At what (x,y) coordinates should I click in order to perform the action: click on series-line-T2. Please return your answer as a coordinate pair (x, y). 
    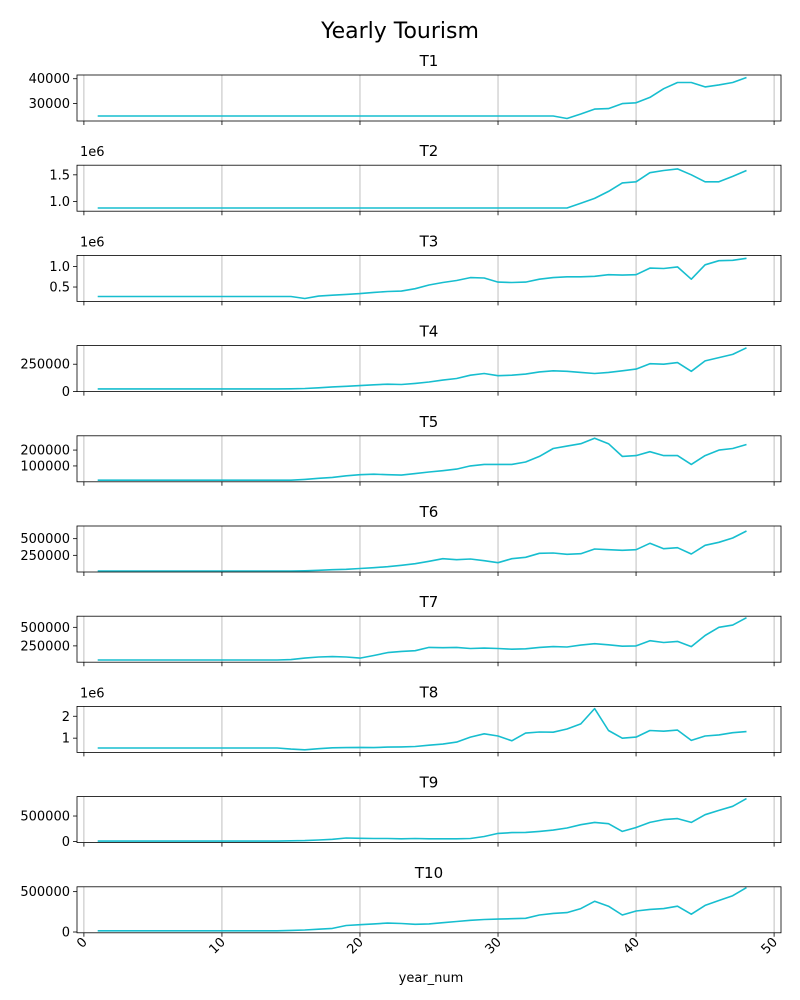
    Looking at the image, I should click on (422, 188).